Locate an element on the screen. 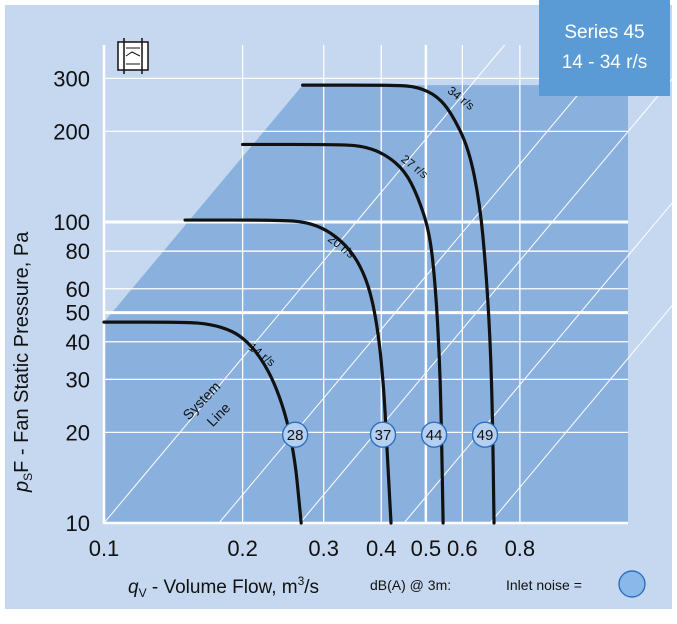 This screenshot has width=677, height=624. y-axis-title: pSF - Fan Static Pressure, Pa is located at coordinates (23, 362).